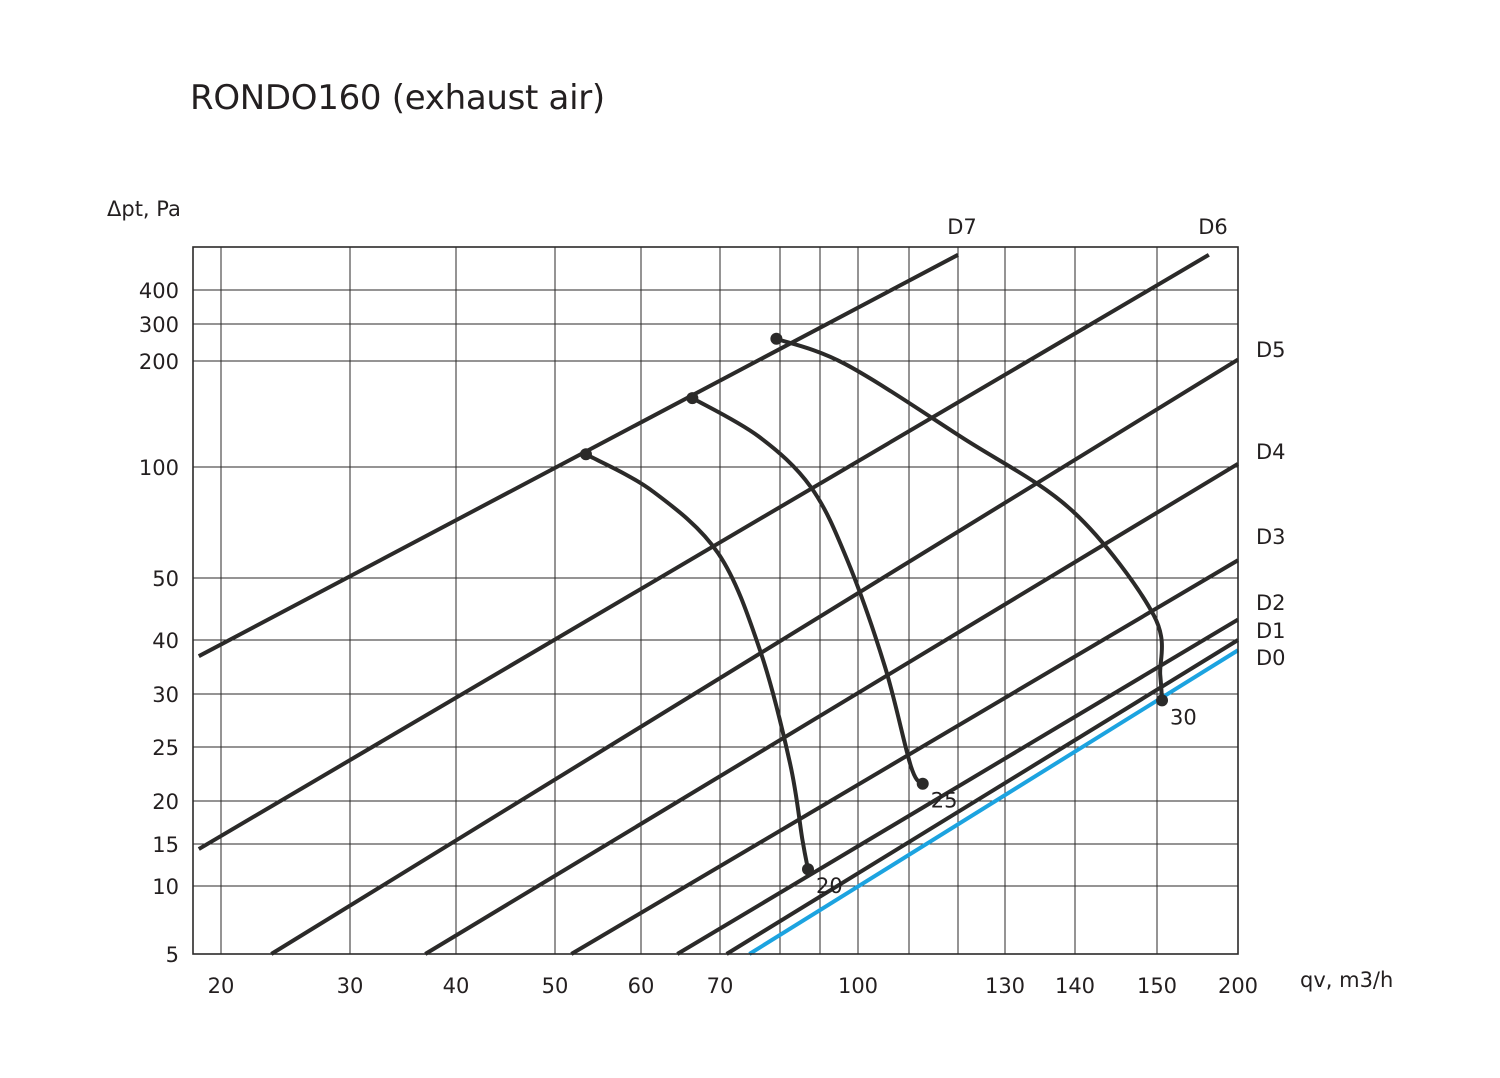 The height and width of the screenshot is (1078, 1500). I want to click on x-tick-label: 30, so click(350, 986).